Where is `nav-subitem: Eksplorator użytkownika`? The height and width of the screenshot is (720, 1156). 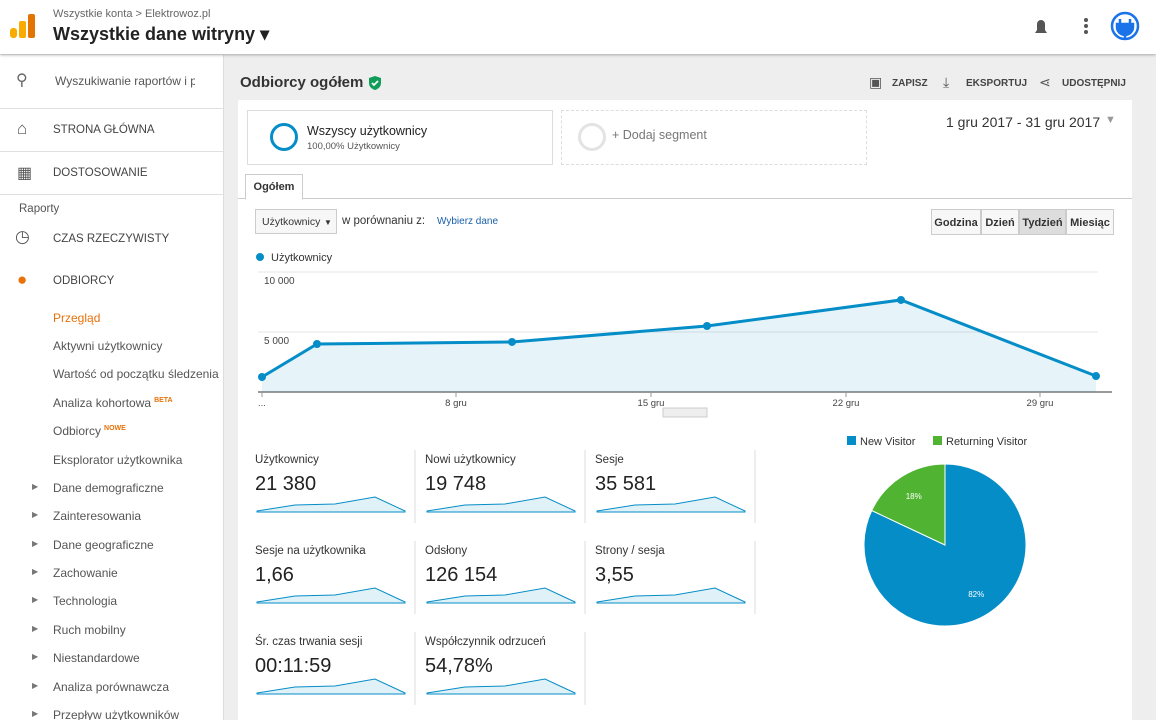 nav-subitem: Eksplorator użytkownika is located at coordinates (117, 460).